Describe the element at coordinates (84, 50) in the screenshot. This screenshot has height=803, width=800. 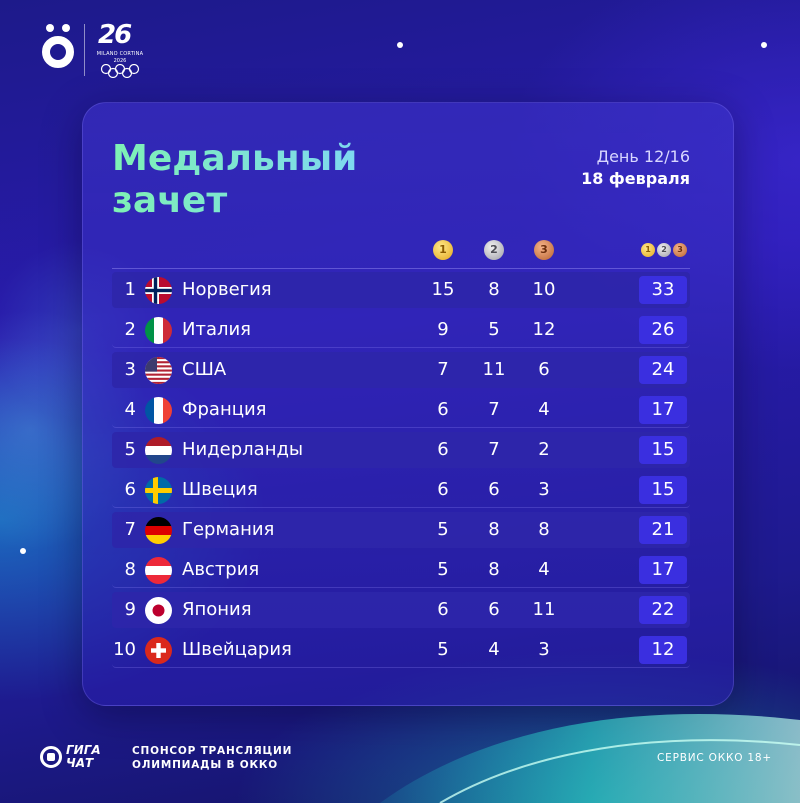
I see `logo-divider` at that location.